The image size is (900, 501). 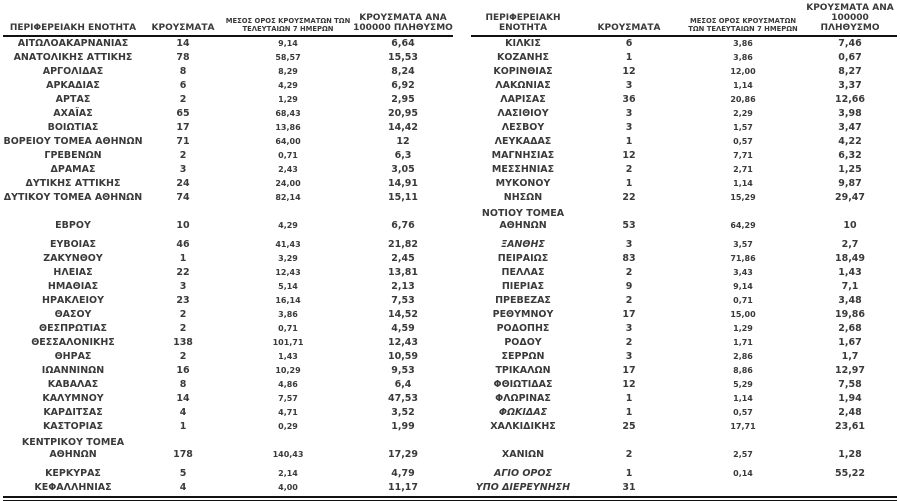 What do you see at coordinates (743, 342) in the screenshot?
I see `avg7-cell: 1,71` at bounding box center [743, 342].